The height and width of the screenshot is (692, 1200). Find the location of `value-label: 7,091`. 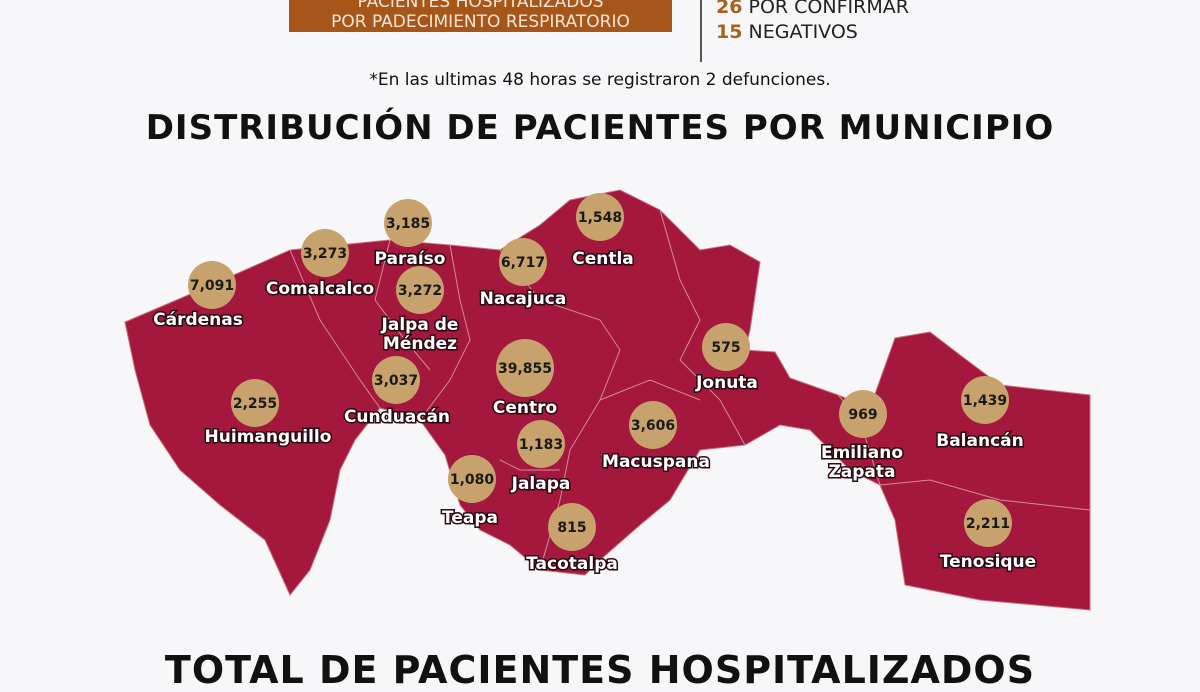

value-label: 7,091 is located at coordinates (212, 286).